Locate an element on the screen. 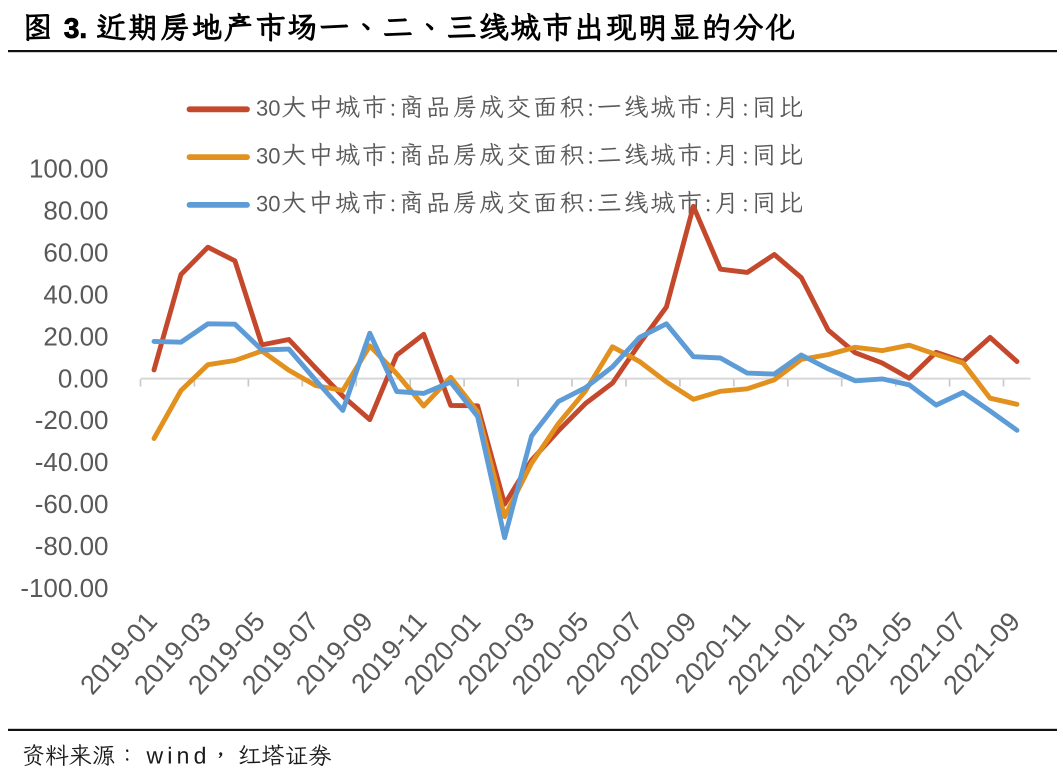 The height and width of the screenshot is (774, 1063). svg-text: -100.00 is located at coordinates (64, 588).